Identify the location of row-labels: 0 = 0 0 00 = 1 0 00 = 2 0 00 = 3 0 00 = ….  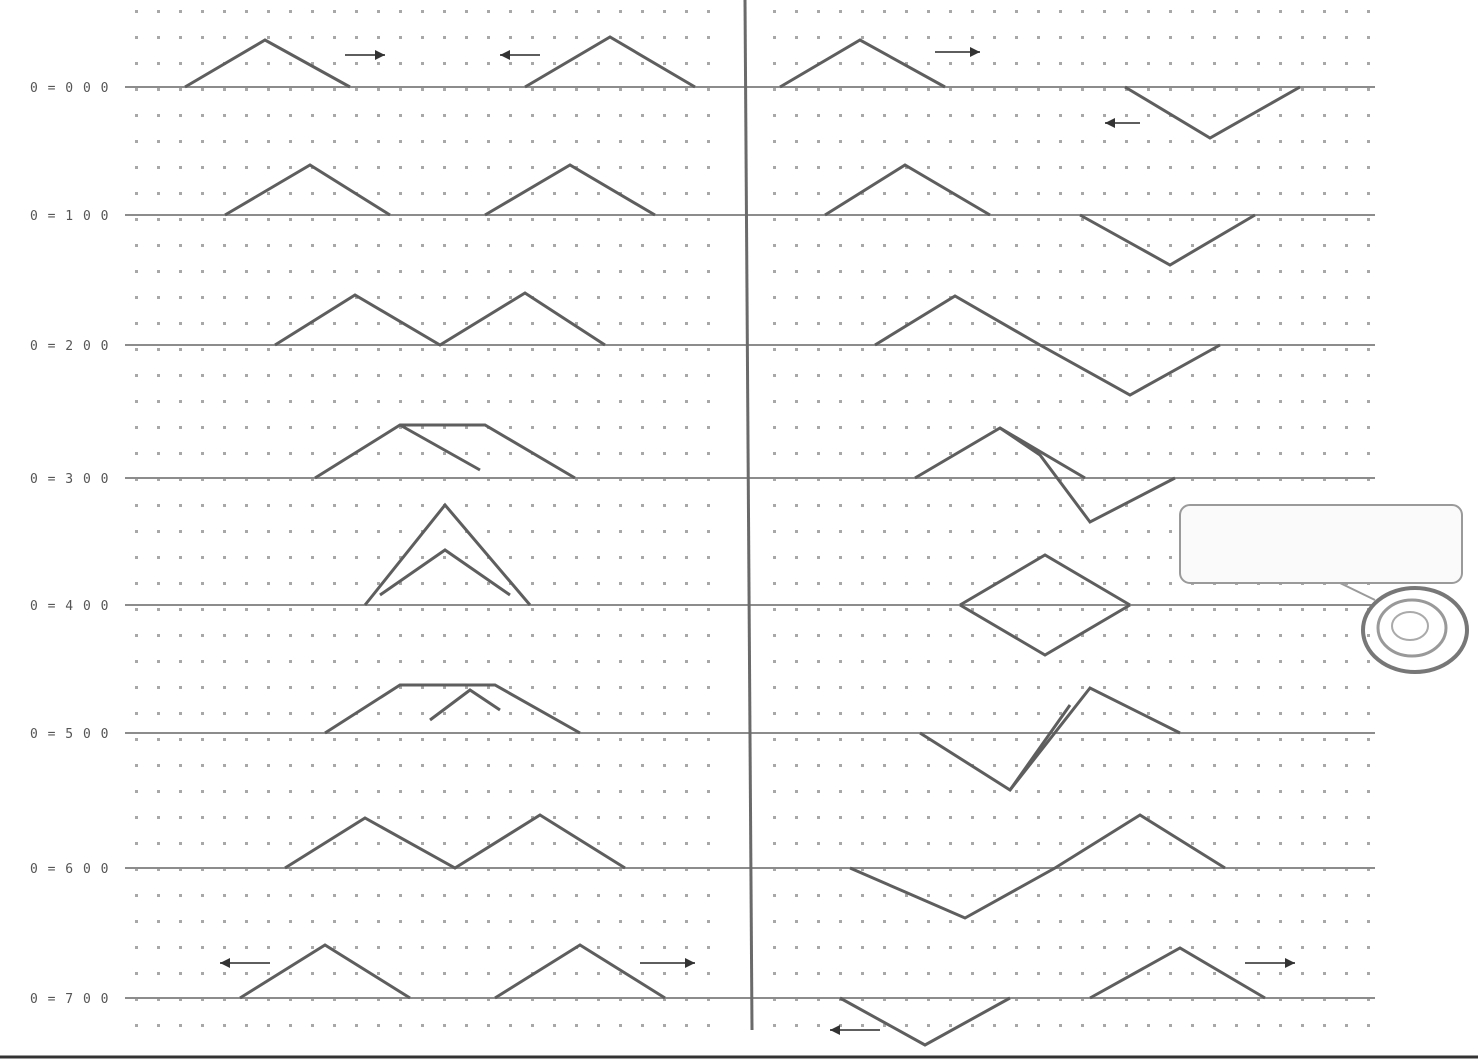
(69, 544).